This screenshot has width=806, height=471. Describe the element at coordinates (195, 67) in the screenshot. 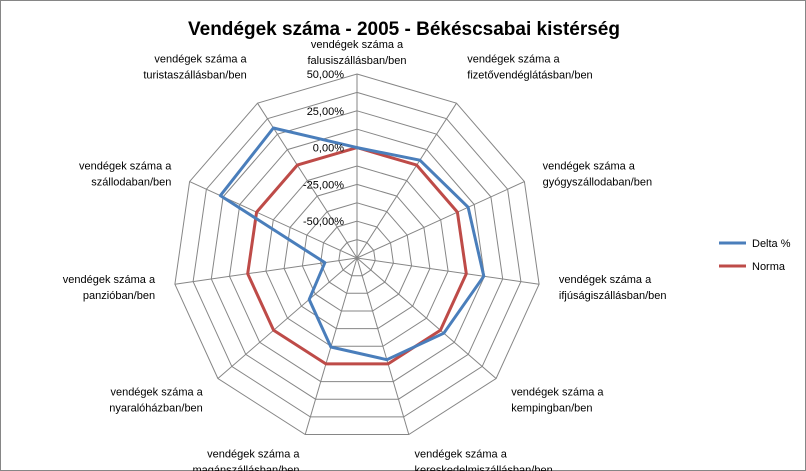

I see `category-label: vendégek száma a turistaszállásban/ben` at that location.